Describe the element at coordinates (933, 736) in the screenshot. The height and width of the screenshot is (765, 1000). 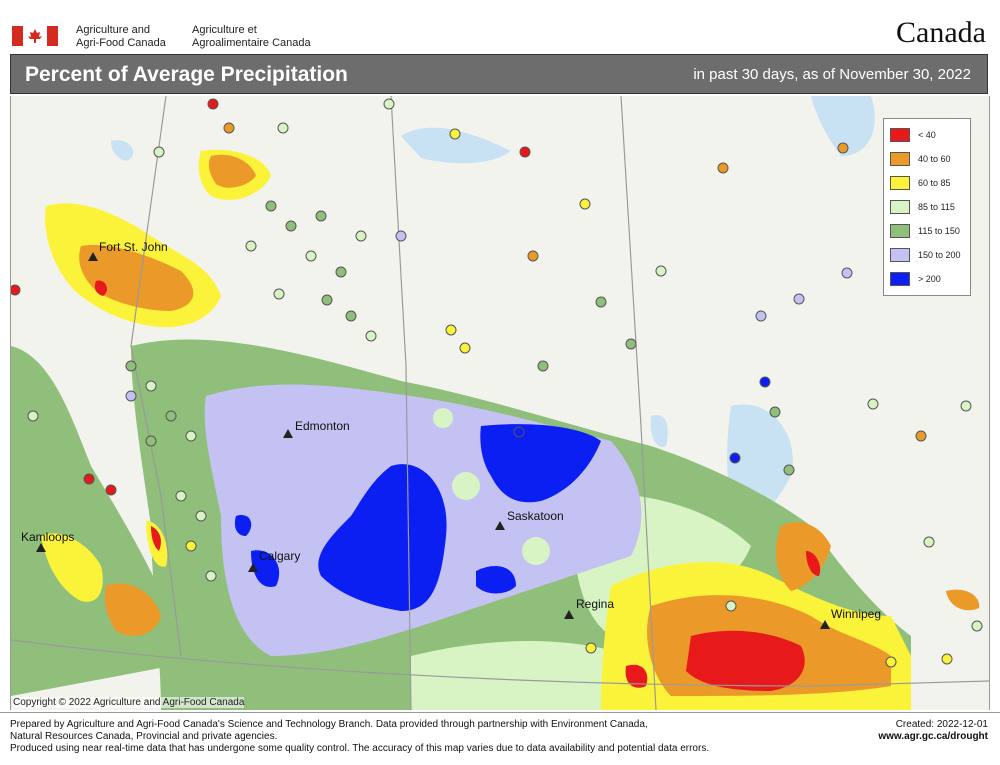
I see `drought-url-link: www.agr.gc.ca/drought` at that location.